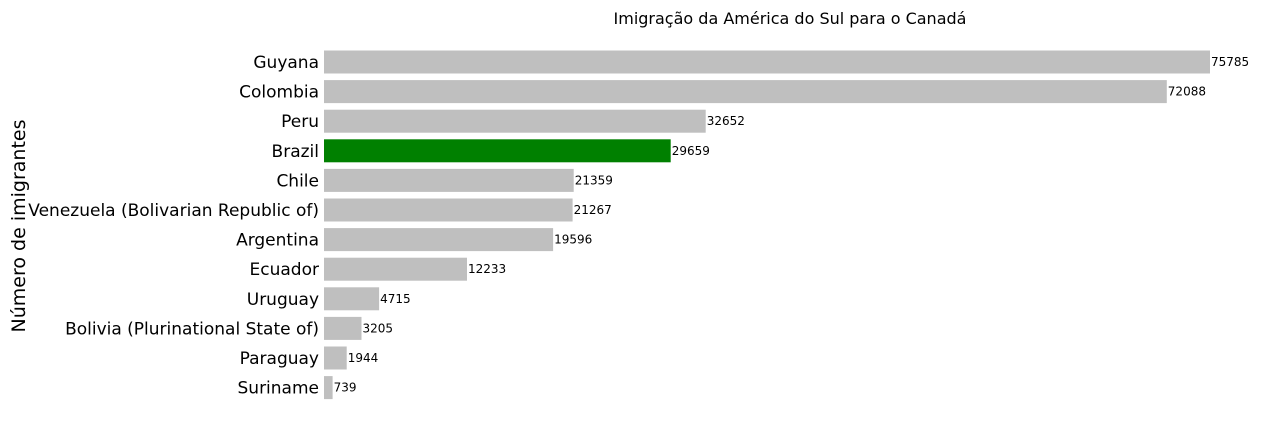  Describe the element at coordinates (378, 328) in the screenshot. I see `data-label-bolivia-plurinational-state-of: 3205` at that location.